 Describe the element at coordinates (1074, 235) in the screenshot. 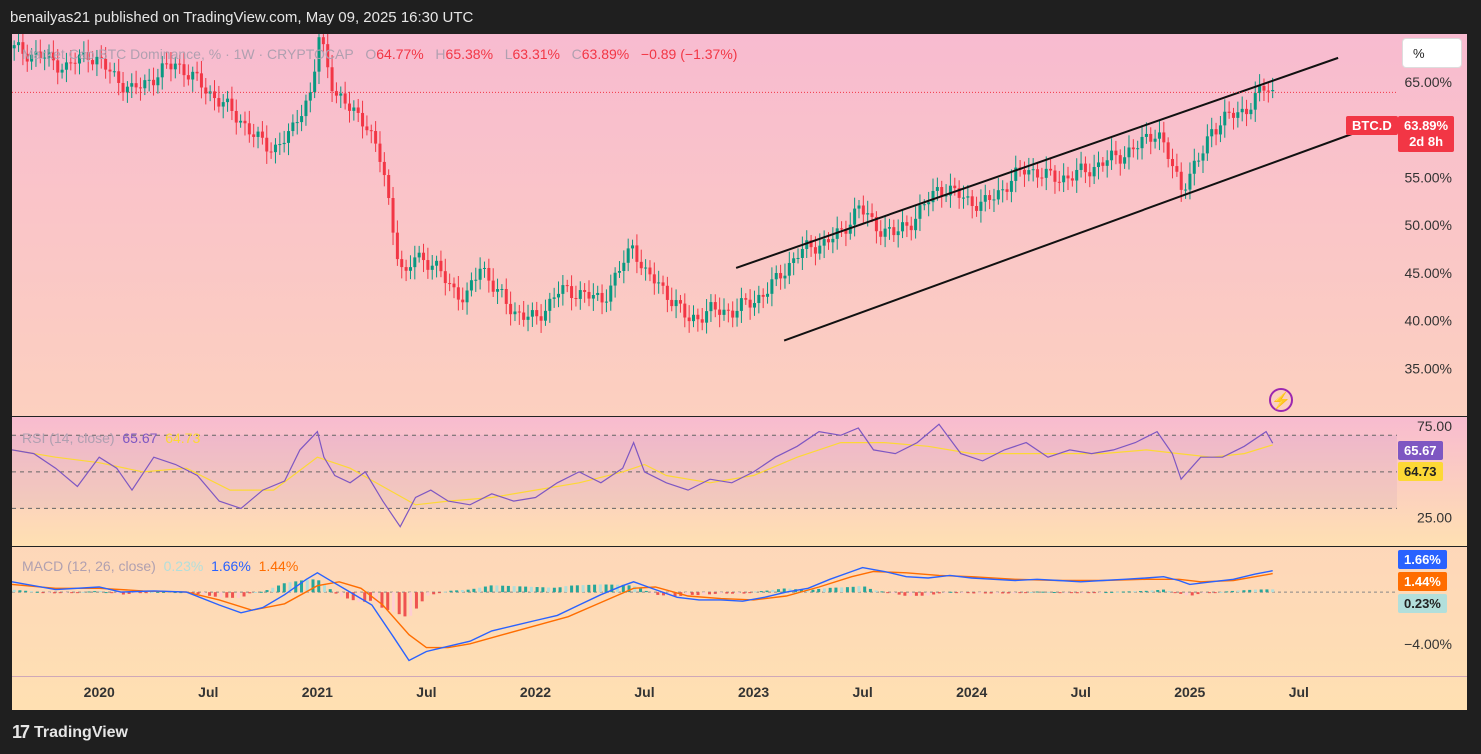

I see `channel-lower-line` at that location.